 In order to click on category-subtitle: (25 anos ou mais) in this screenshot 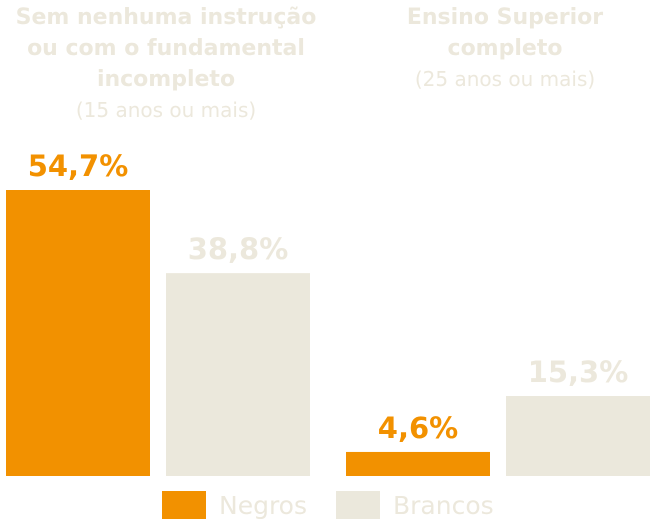, I will do `click(505, 79)`.